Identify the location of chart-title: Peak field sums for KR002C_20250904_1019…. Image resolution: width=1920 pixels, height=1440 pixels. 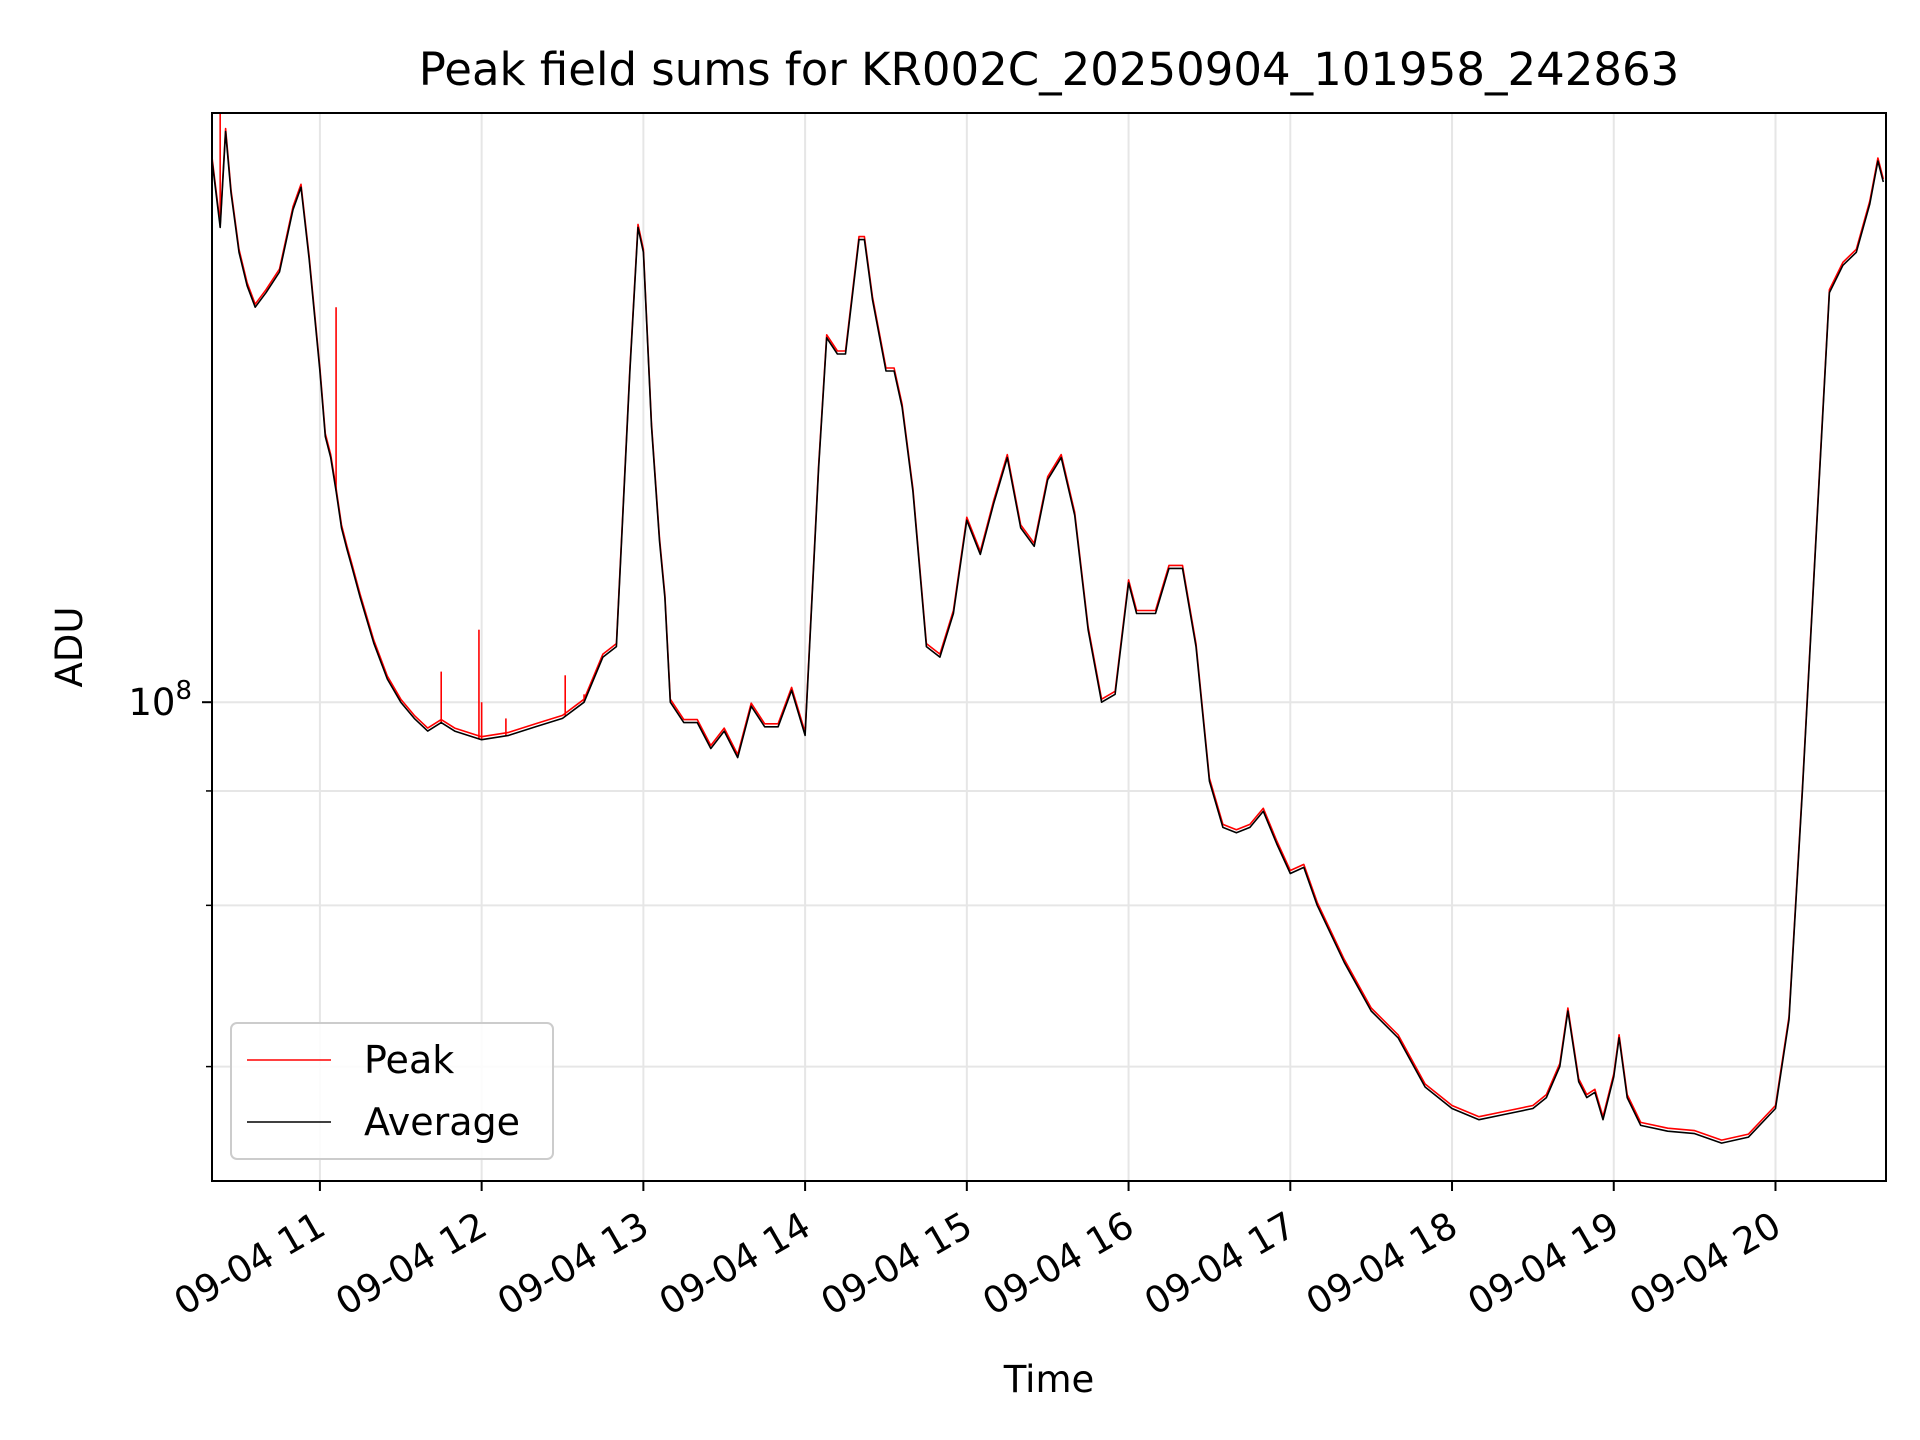
(1049, 69).